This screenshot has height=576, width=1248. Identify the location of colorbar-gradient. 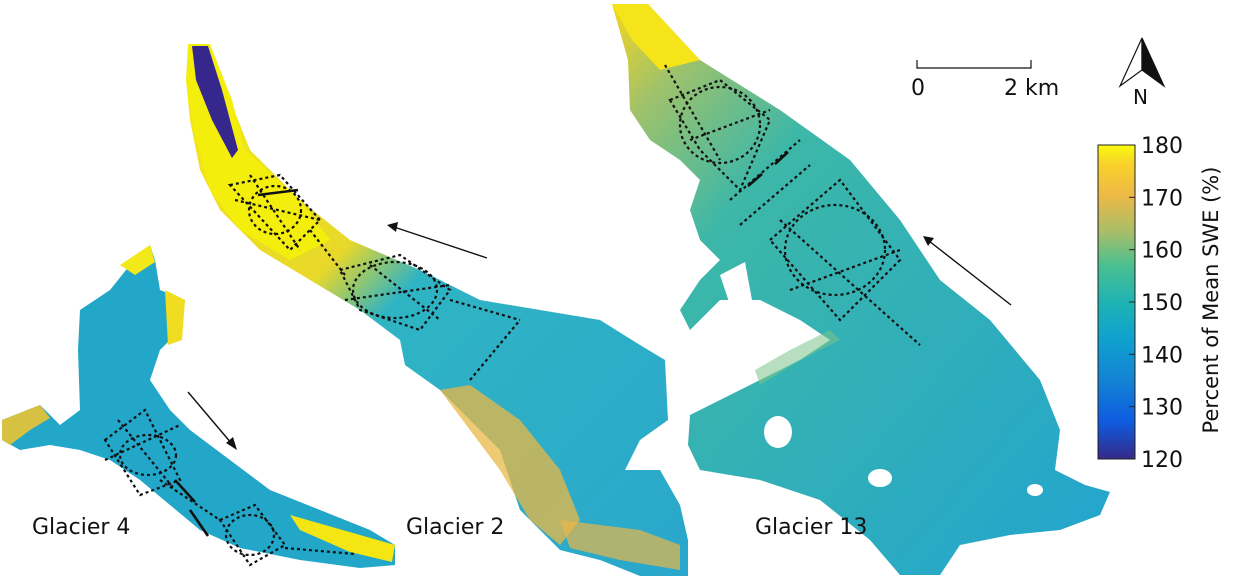
(1116, 302).